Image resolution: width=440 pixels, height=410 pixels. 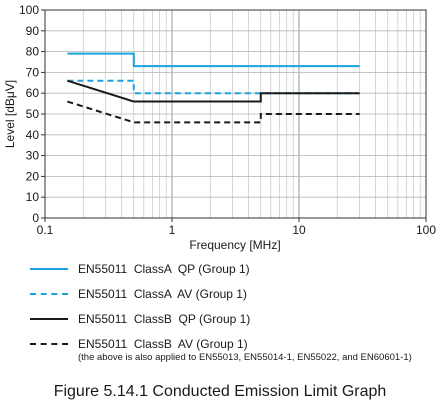 I want to click on y-tick-label: 60, so click(x=33, y=93).